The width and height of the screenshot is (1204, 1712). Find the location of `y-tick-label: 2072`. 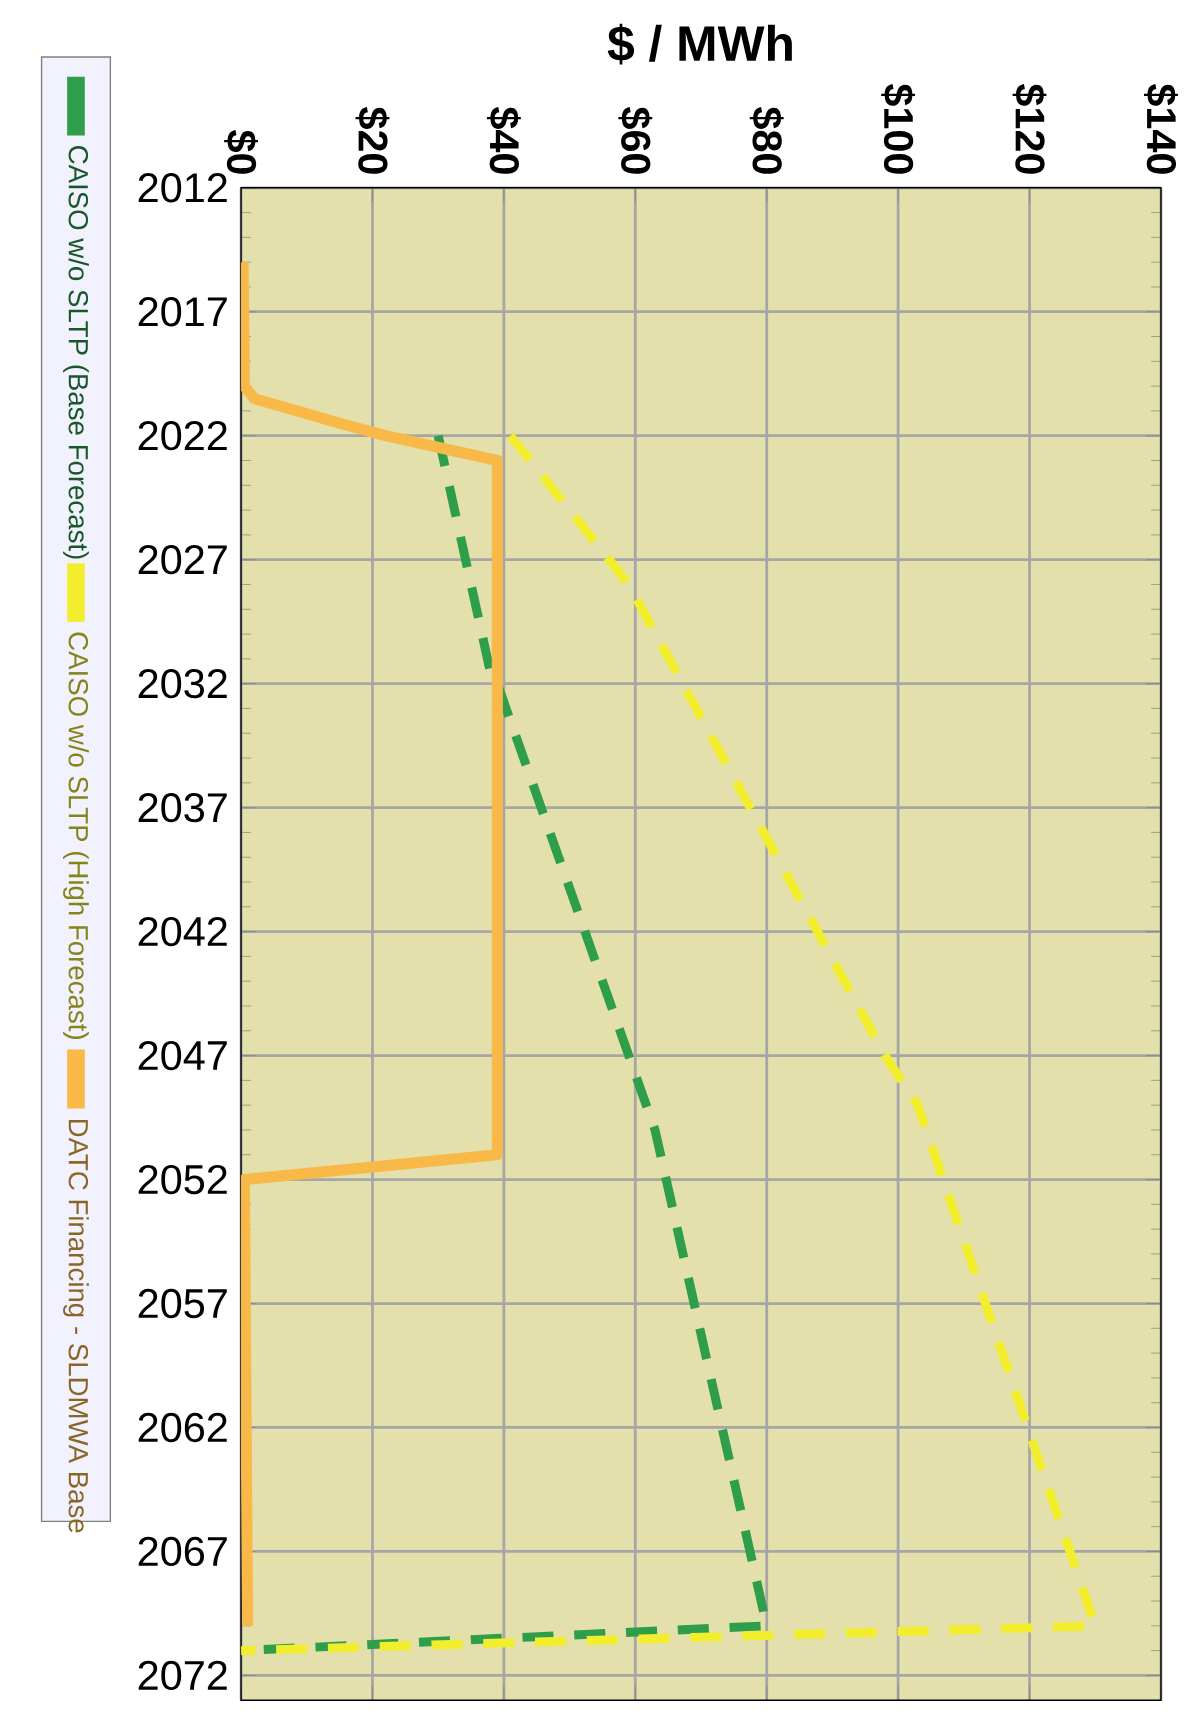

y-tick-label: 2072 is located at coordinates (182, 1675).